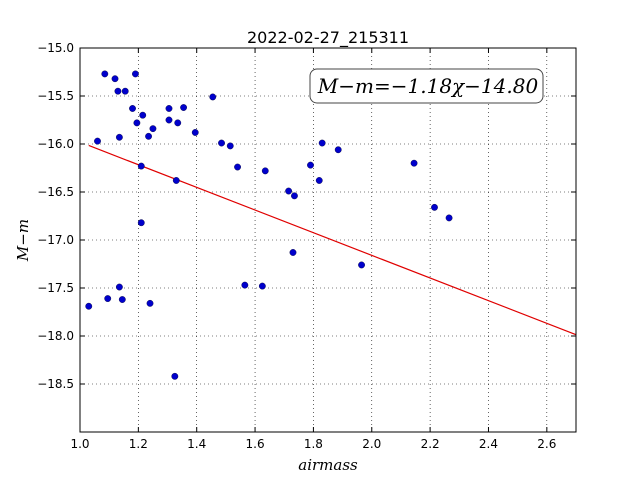 This screenshot has height=480, width=640. What do you see at coordinates (55, 240) in the screenshot?
I see `y-tick-label: −17.0` at bounding box center [55, 240].